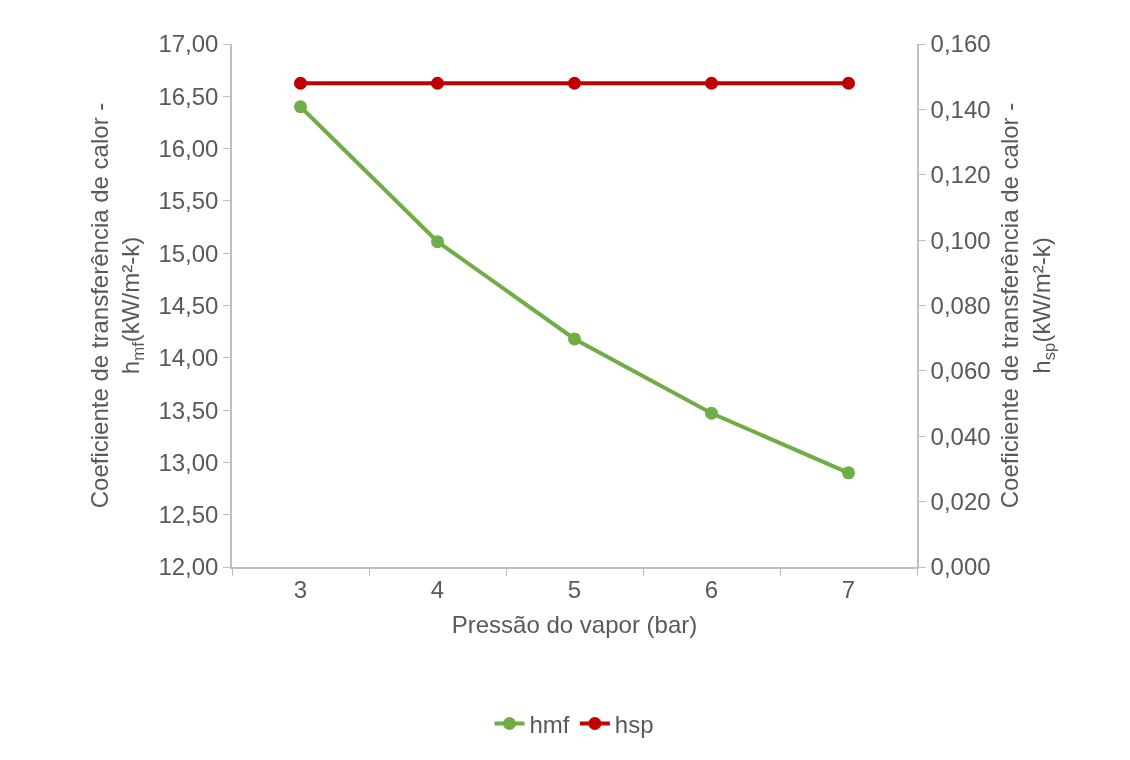 This screenshot has width=1130, height=760. What do you see at coordinates (188, 462) in the screenshot?
I see `y-tick-label: 13,00` at bounding box center [188, 462].